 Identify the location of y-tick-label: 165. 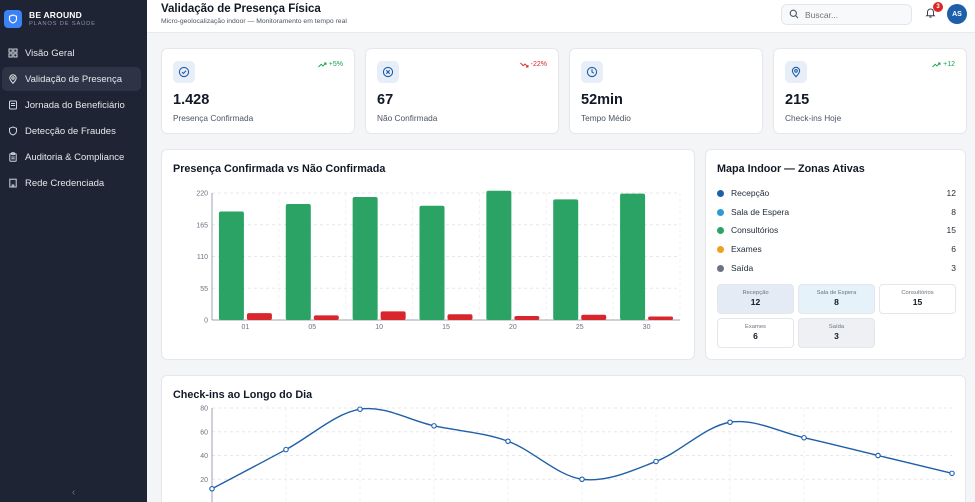
(202, 225).